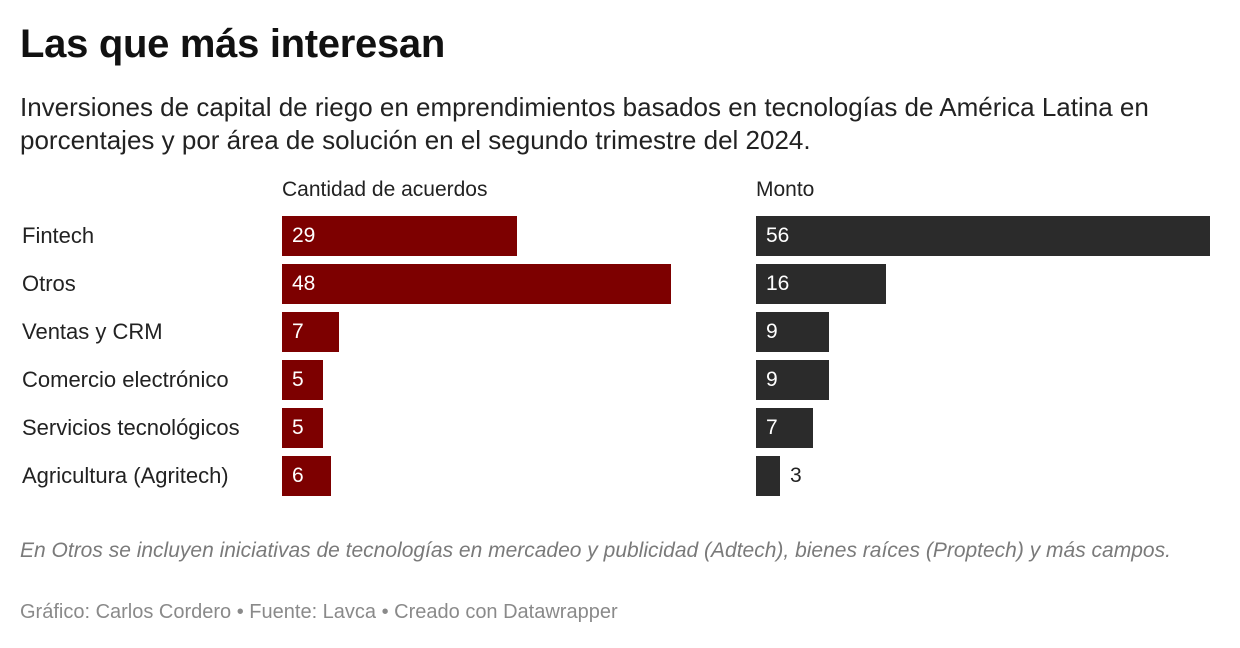 The width and height of the screenshot is (1240, 648). Describe the element at coordinates (58, 235) in the screenshot. I see `category-label: Fintech` at that location.